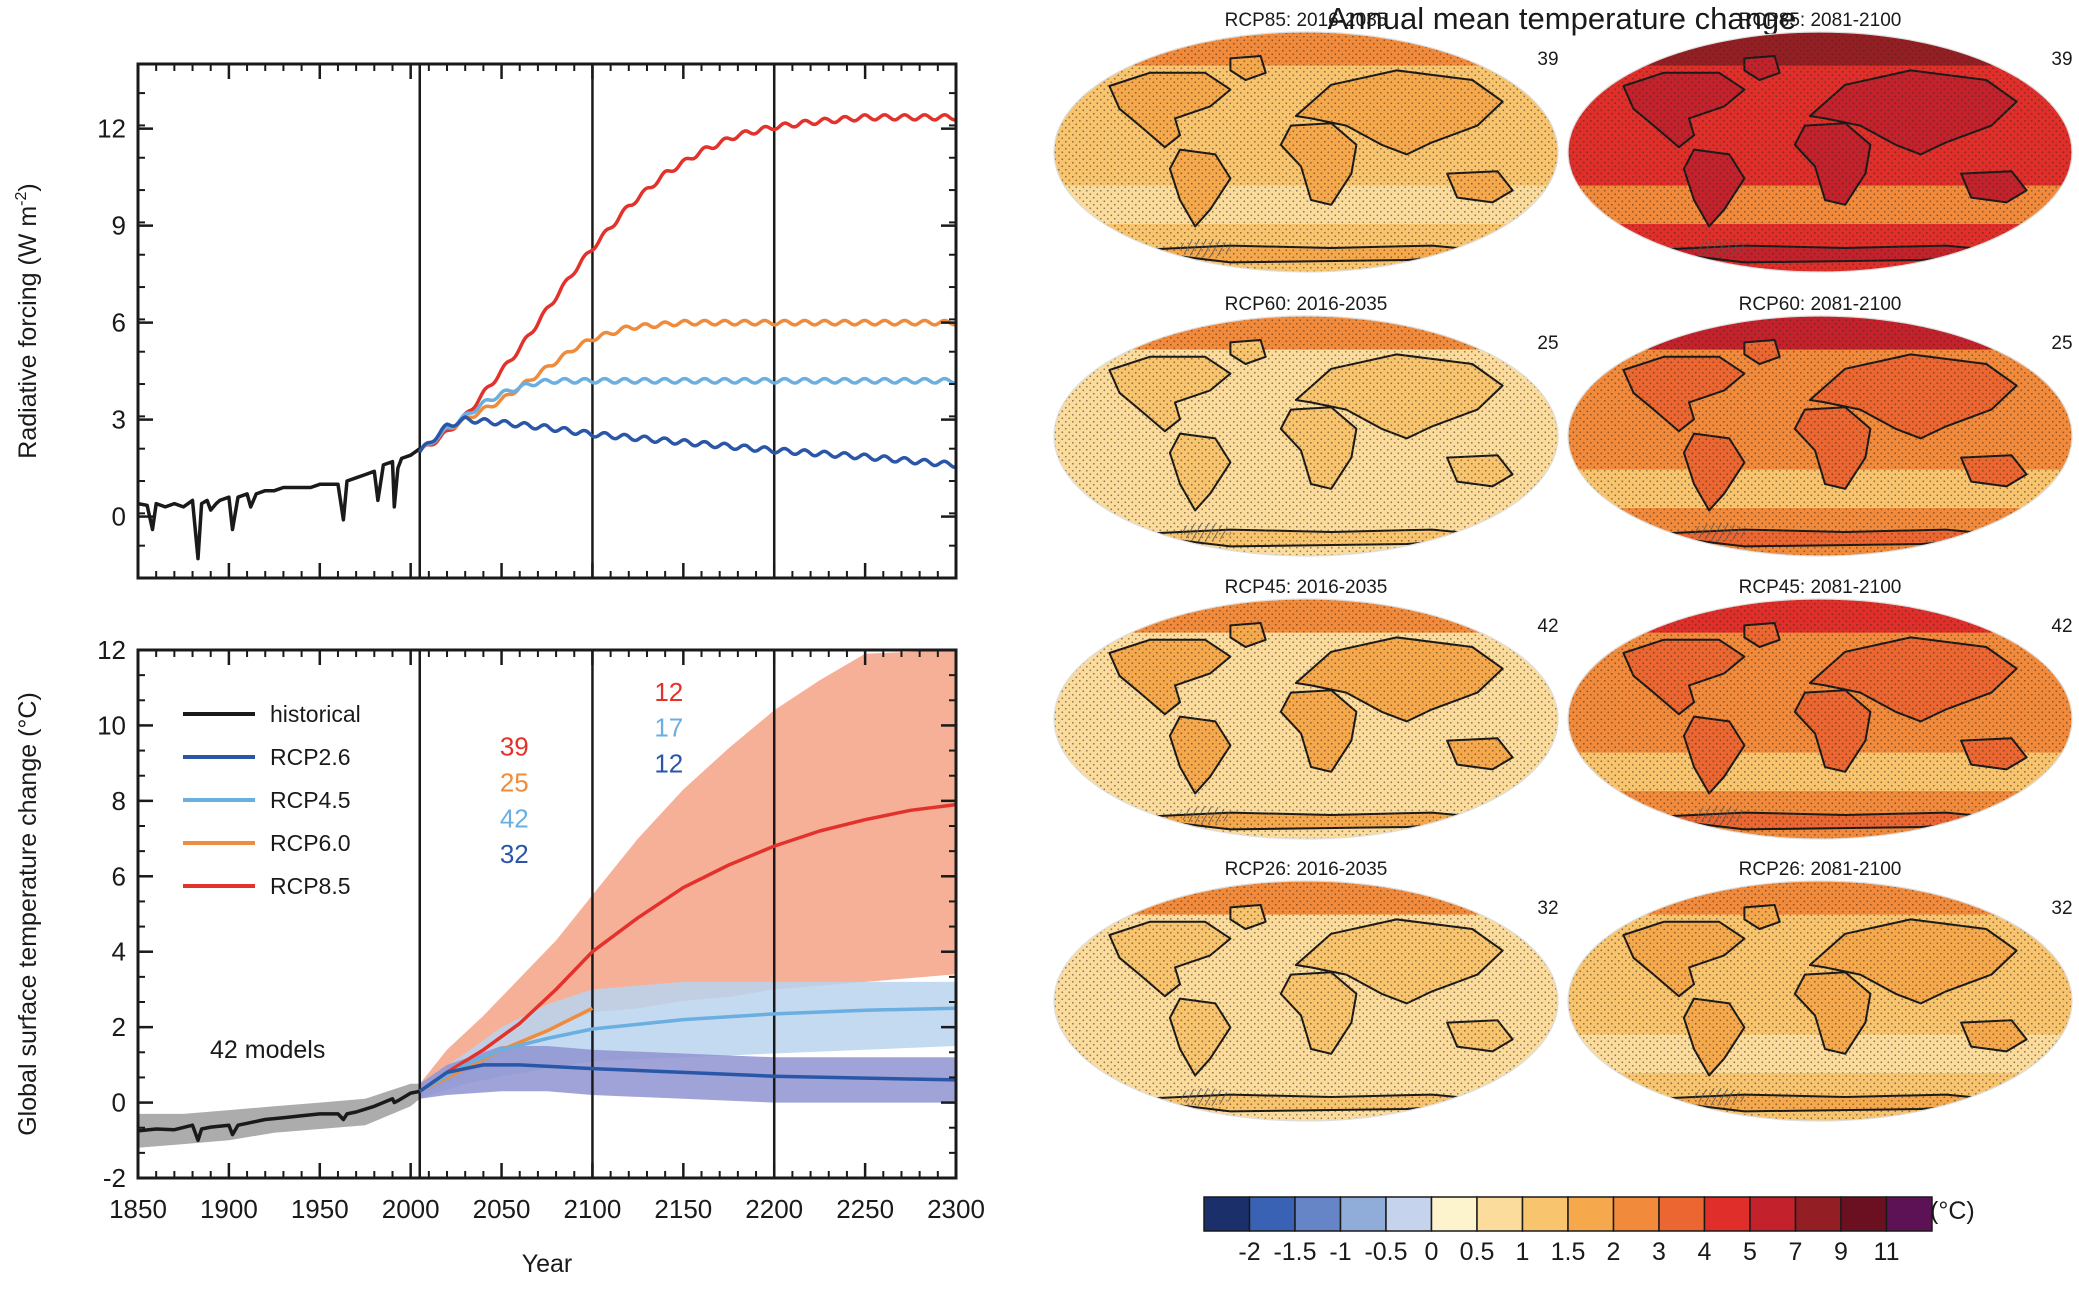 Image resolution: width=2079 pixels, height=1297 pixels. Describe the element at coordinates (668, 728) in the screenshot. I see `model-count-label: 17` at that location.